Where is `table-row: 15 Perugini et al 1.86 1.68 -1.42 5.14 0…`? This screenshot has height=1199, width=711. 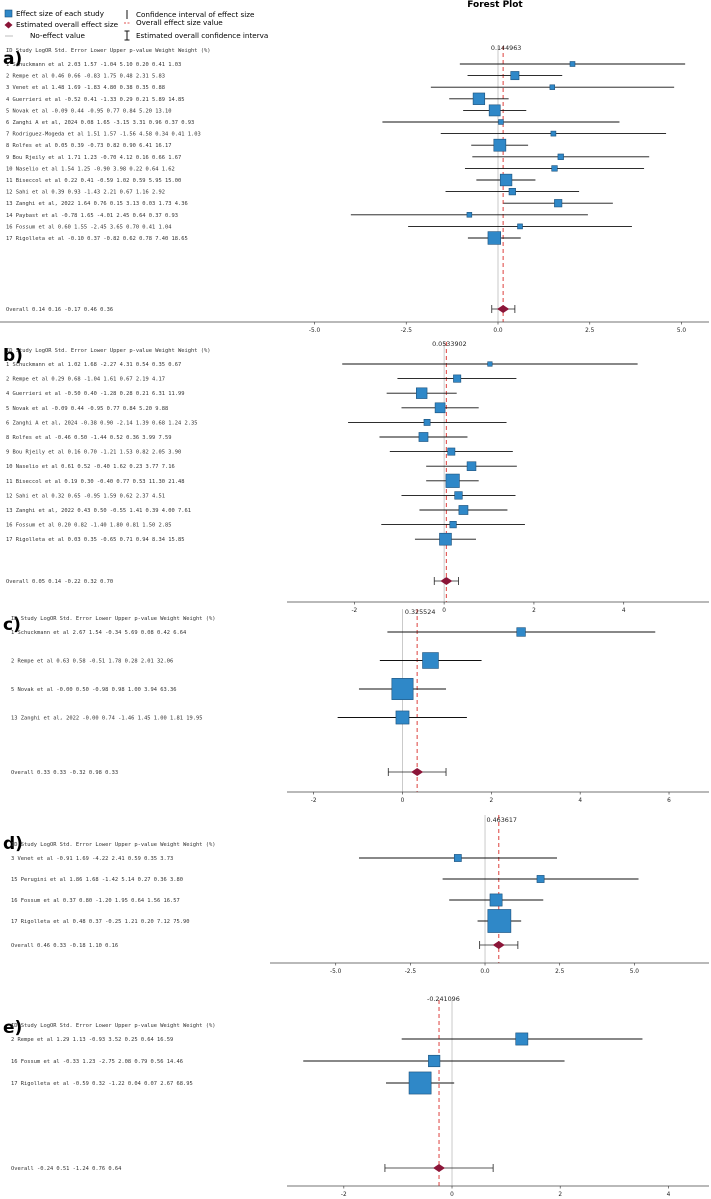
table-row: 15 Perugini et al 1.86 1.68 -1.42 5.14 0… is located at coordinates (97, 880).